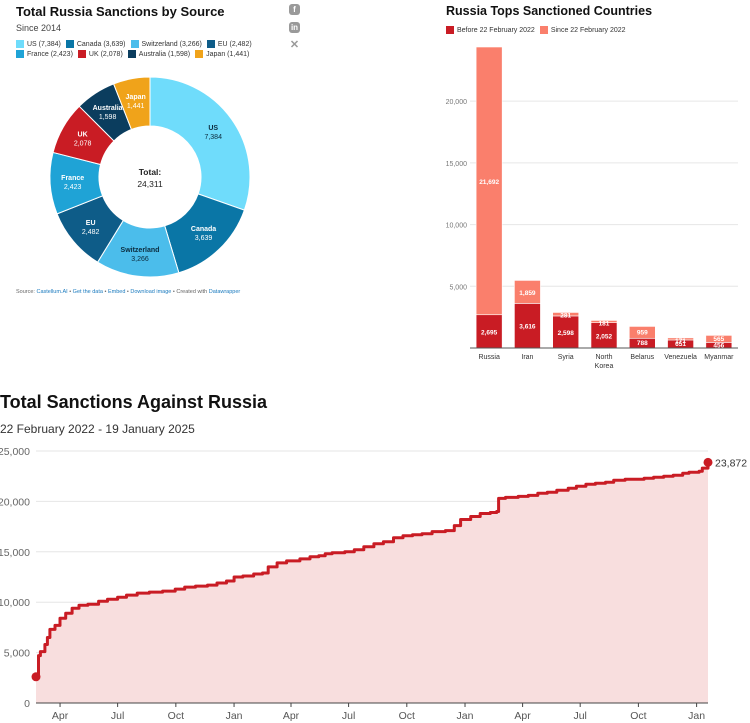 The width and height of the screenshot is (750, 723). Describe the element at coordinates (158, 54) in the screenshot. I see `legend-item-australia: Australia (1,598)` at that location.